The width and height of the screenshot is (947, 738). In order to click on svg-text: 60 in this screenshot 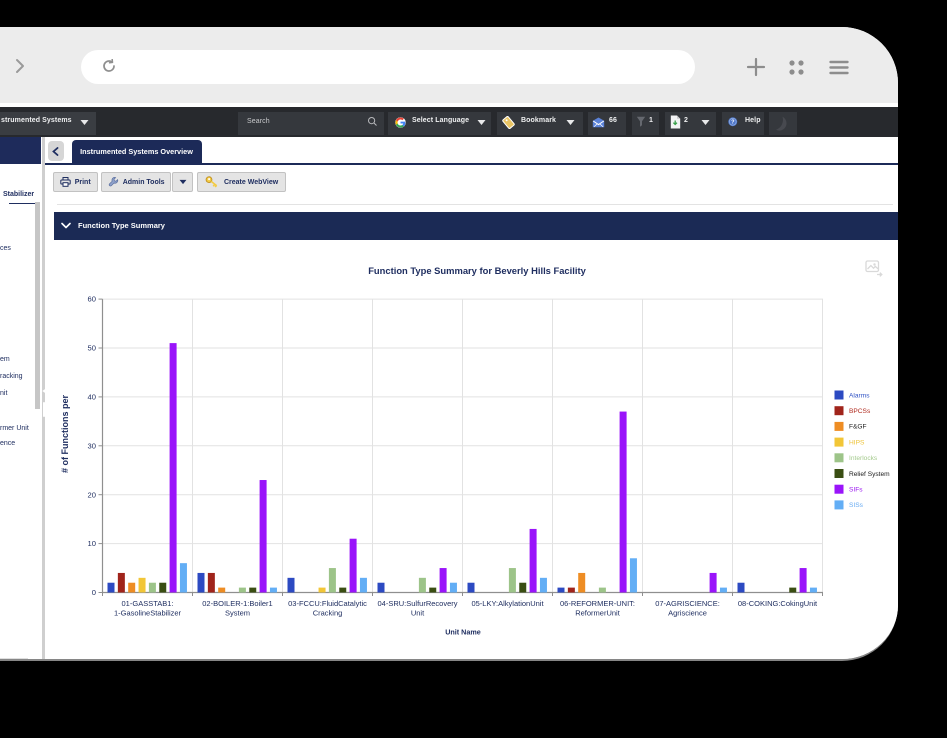, I will do `click(92, 299)`.